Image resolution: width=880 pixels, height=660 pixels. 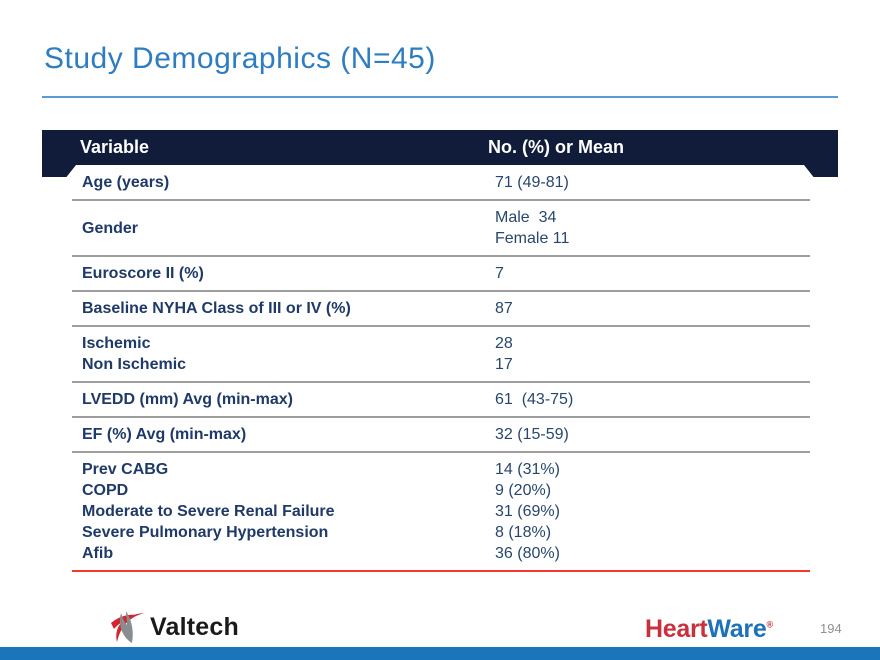 What do you see at coordinates (240, 58) in the screenshot?
I see `page-title: Study Demographics (N=45)` at bounding box center [240, 58].